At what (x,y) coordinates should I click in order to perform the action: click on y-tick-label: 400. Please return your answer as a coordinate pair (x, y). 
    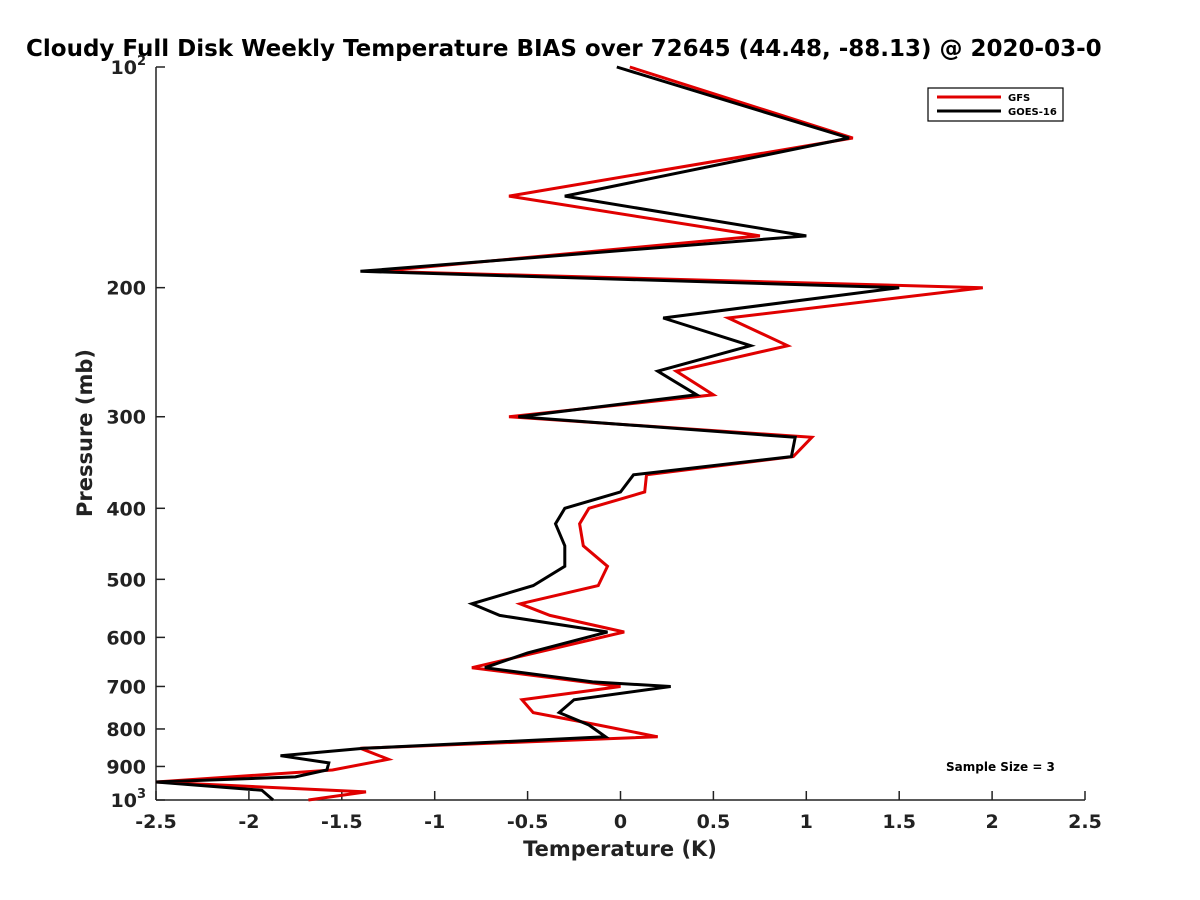
    Looking at the image, I should click on (126, 509).